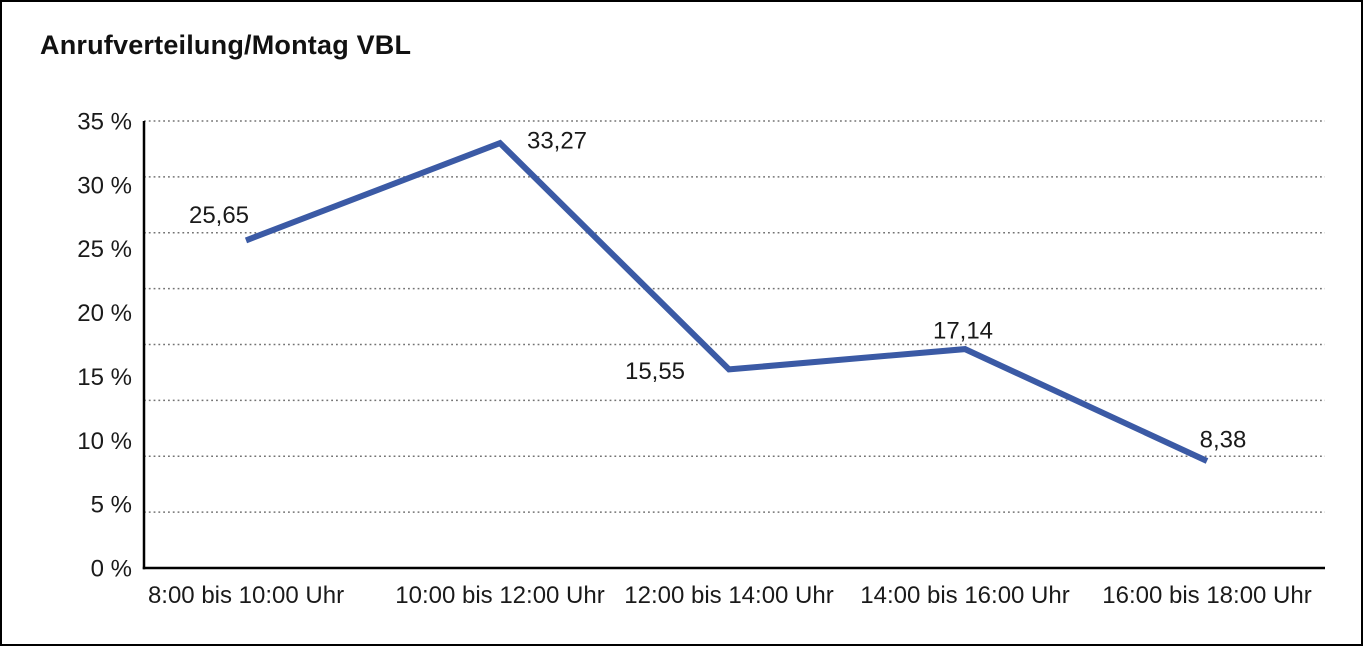 Image resolution: width=1363 pixels, height=646 pixels. What do you see at coordinates (104, 377) in the screenshot?
I see `y-tick-label: 15 %` at bounding box center [104, 377].